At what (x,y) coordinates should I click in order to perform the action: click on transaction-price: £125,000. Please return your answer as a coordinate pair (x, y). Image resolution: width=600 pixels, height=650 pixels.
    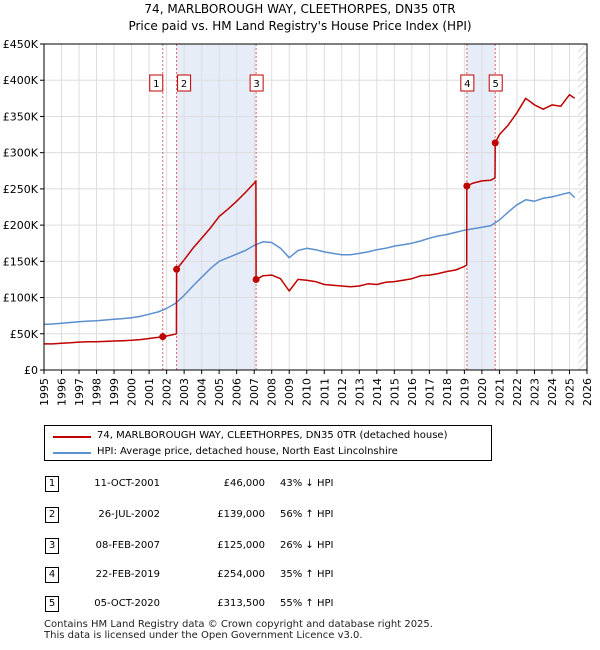
    Looking at the image, I should click on (241, 545).